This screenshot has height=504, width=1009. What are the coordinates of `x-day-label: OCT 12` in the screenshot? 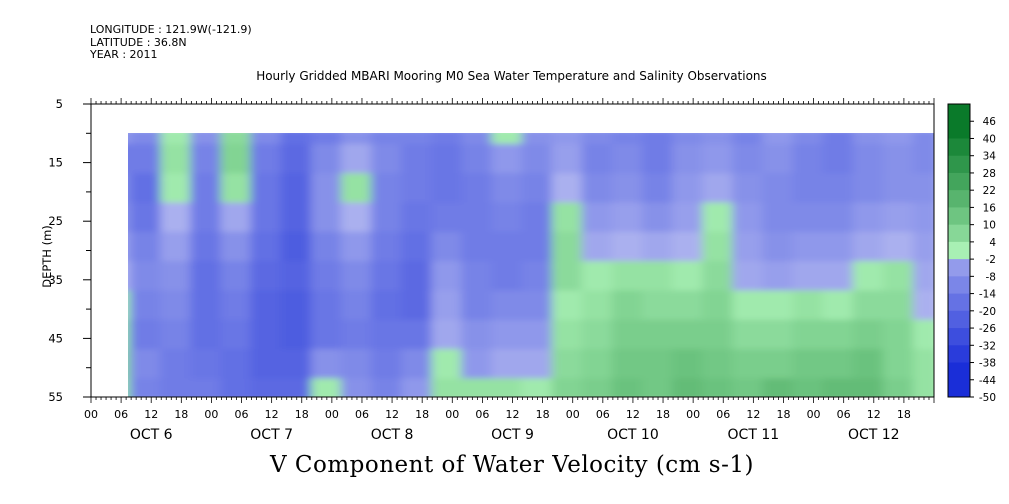 It's located at (874, 435).